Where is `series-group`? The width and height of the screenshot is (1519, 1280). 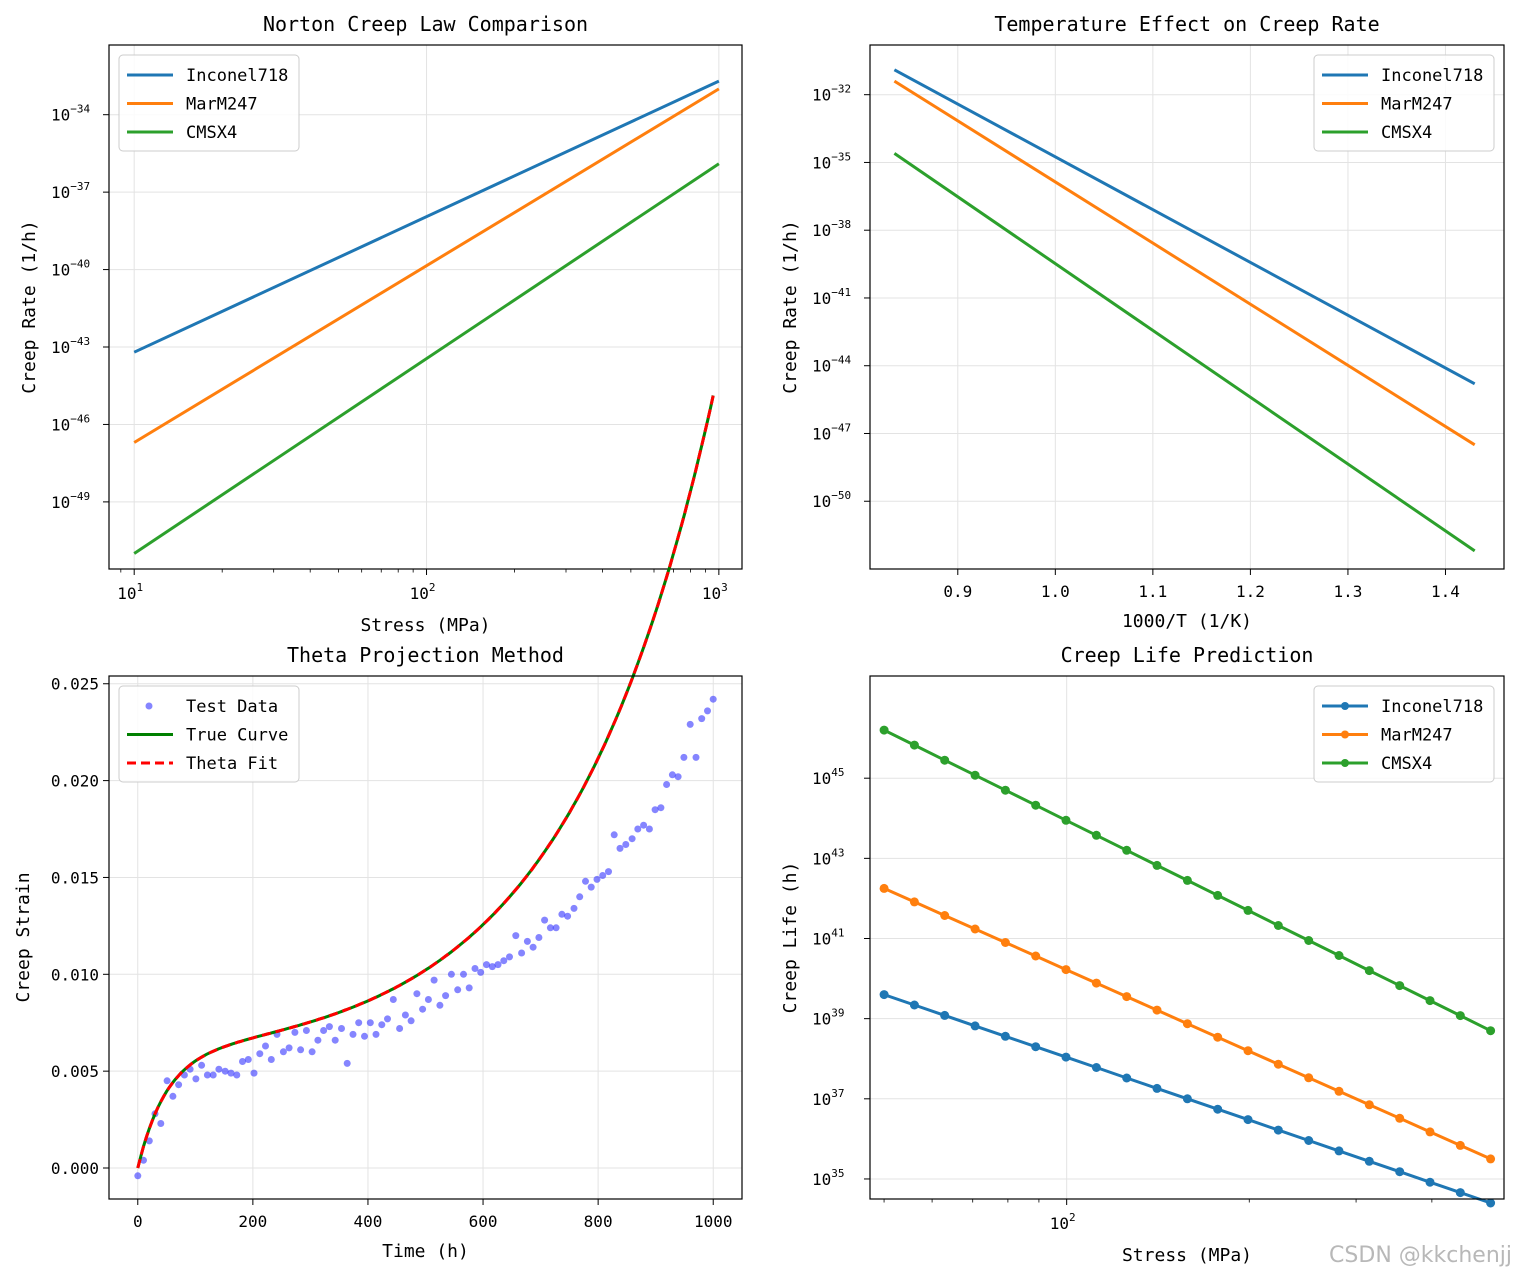 series-group is located at coordinates (426, 317).